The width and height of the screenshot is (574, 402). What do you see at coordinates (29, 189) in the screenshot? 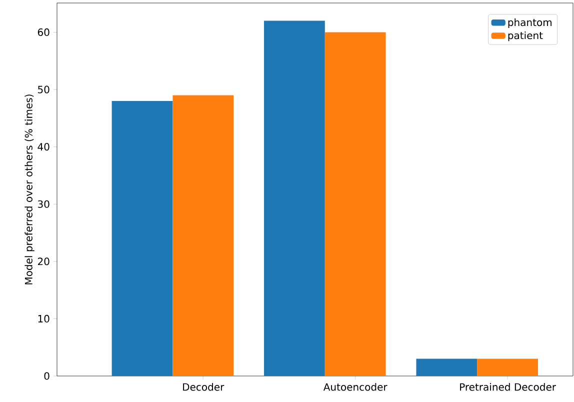
I see `y-axis-title: Model preferred over others (% times)` at bounding box center [29, 189].